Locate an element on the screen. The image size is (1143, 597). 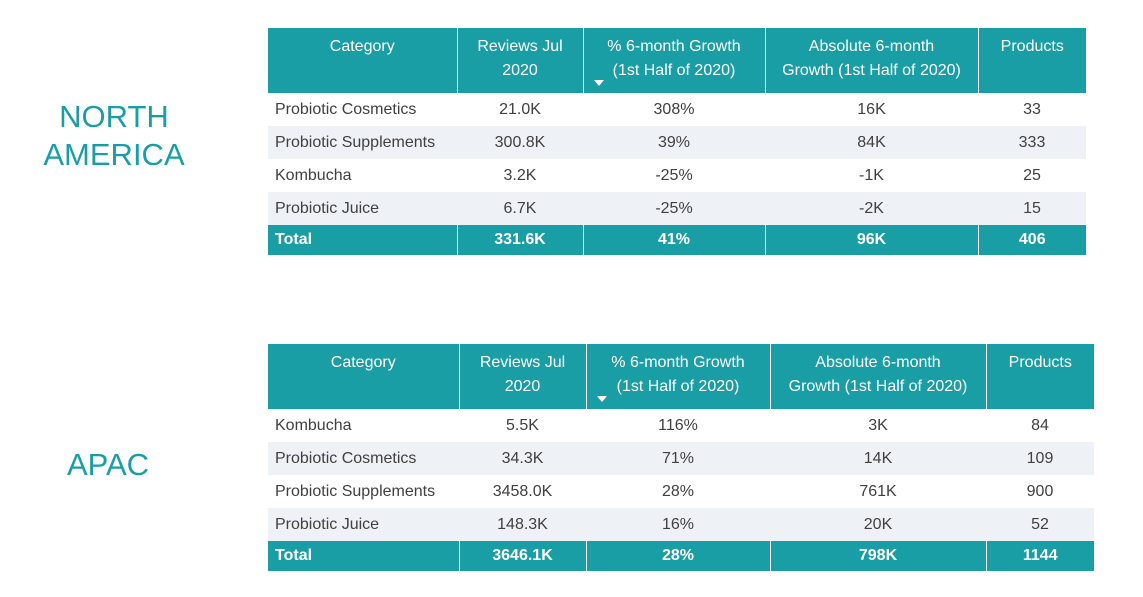
cell-products: 25 is located at coordinates (1032, 175).